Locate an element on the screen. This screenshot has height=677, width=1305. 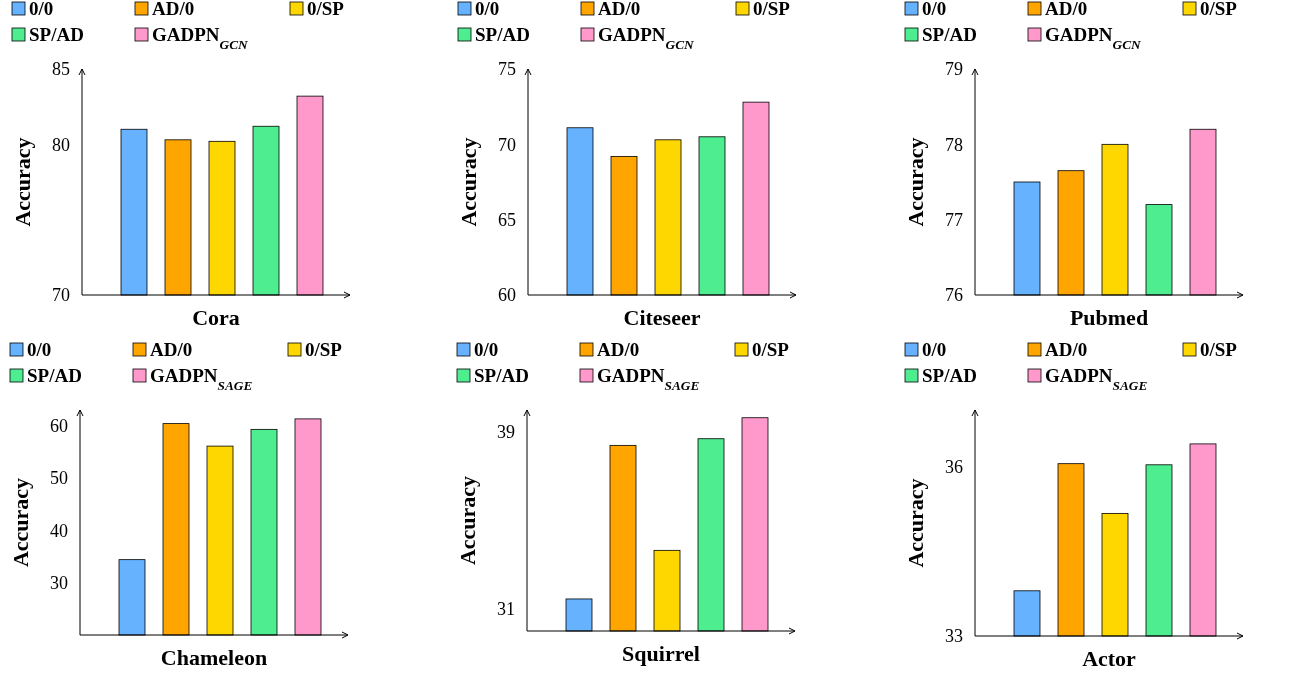
y-tick-label: 77 is located at coordinates (954, 219).